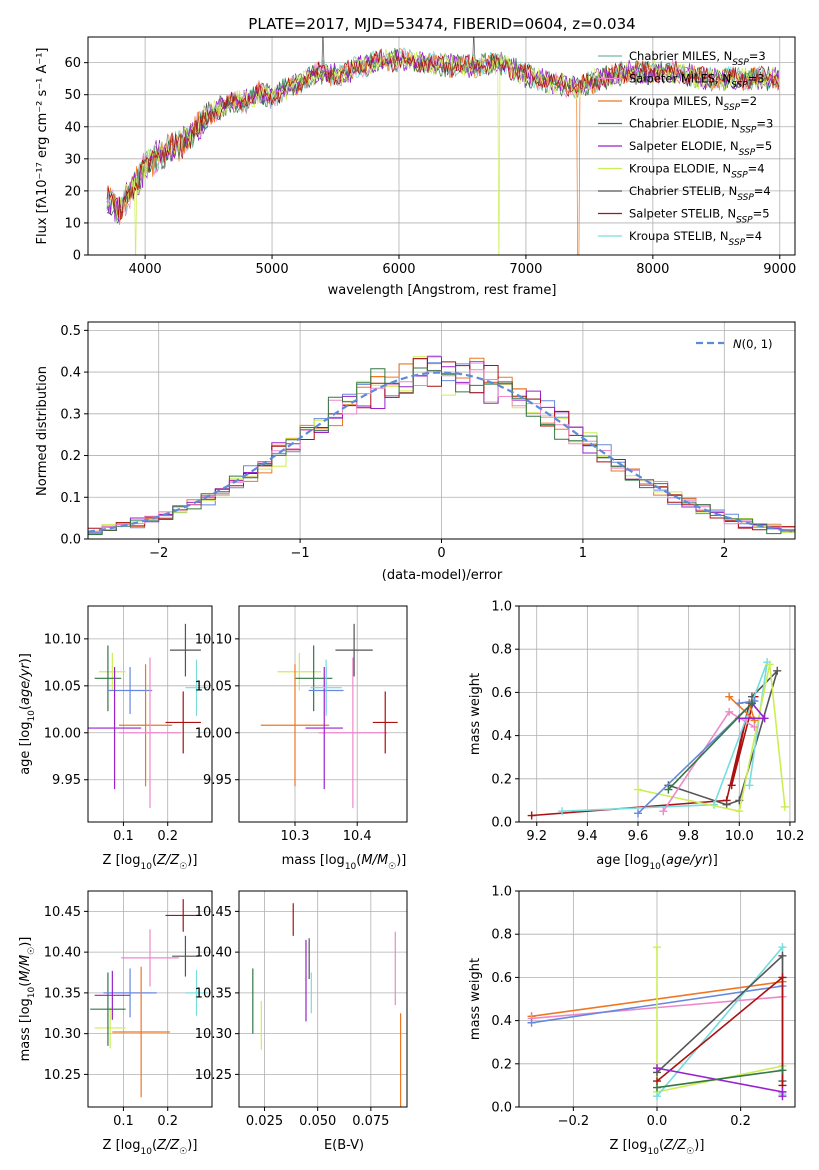  I want to click on x-tick-label: 9000, so click(779, 269).